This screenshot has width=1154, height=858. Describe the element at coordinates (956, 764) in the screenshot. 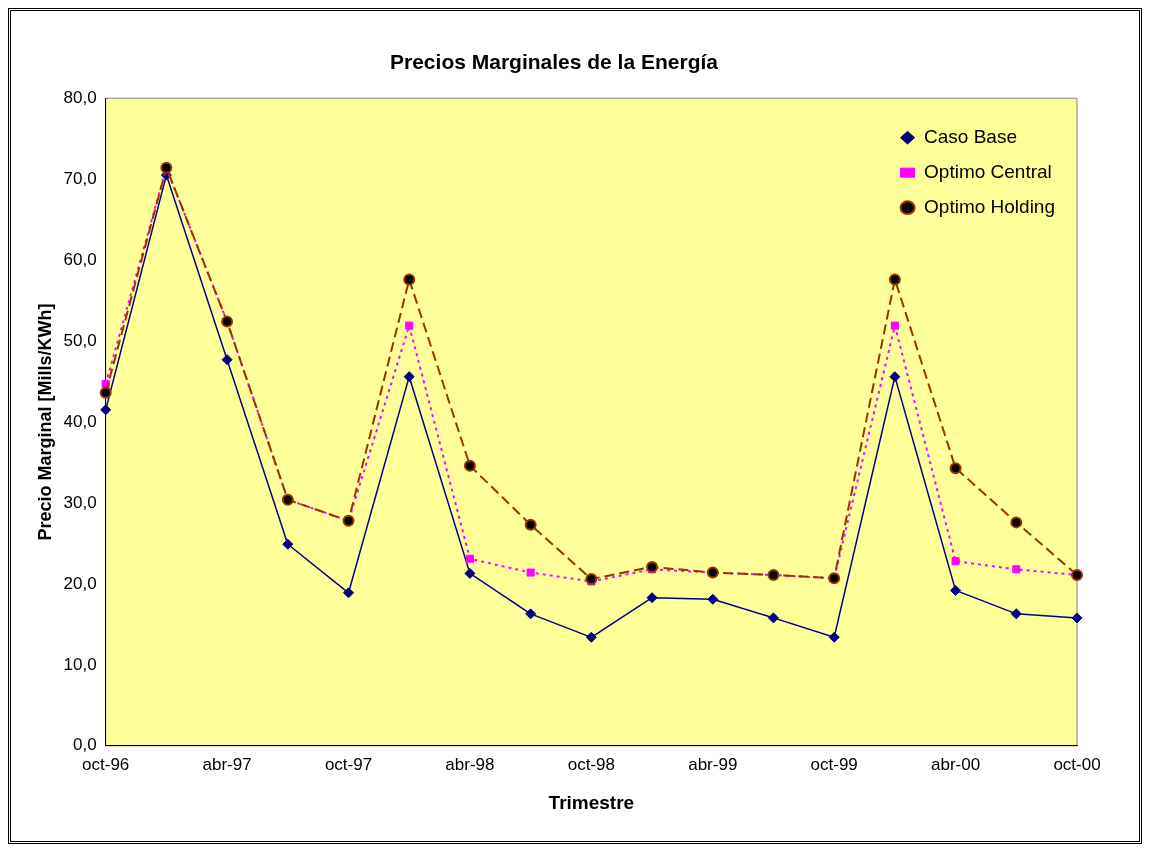

I see `x-tick-label: abr-00` at that location.